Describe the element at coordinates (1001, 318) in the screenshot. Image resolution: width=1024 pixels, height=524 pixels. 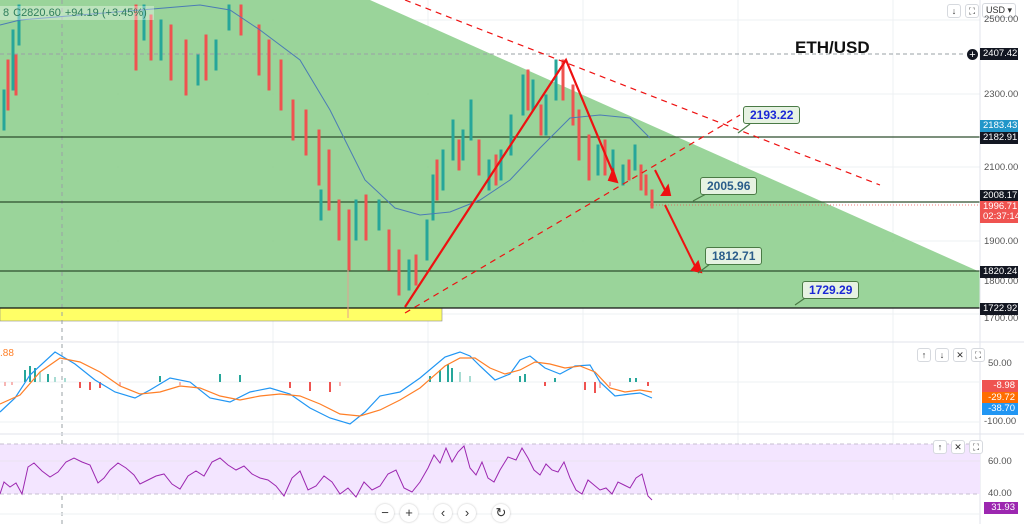
I see `tick-1700: 1700.00` at that location.